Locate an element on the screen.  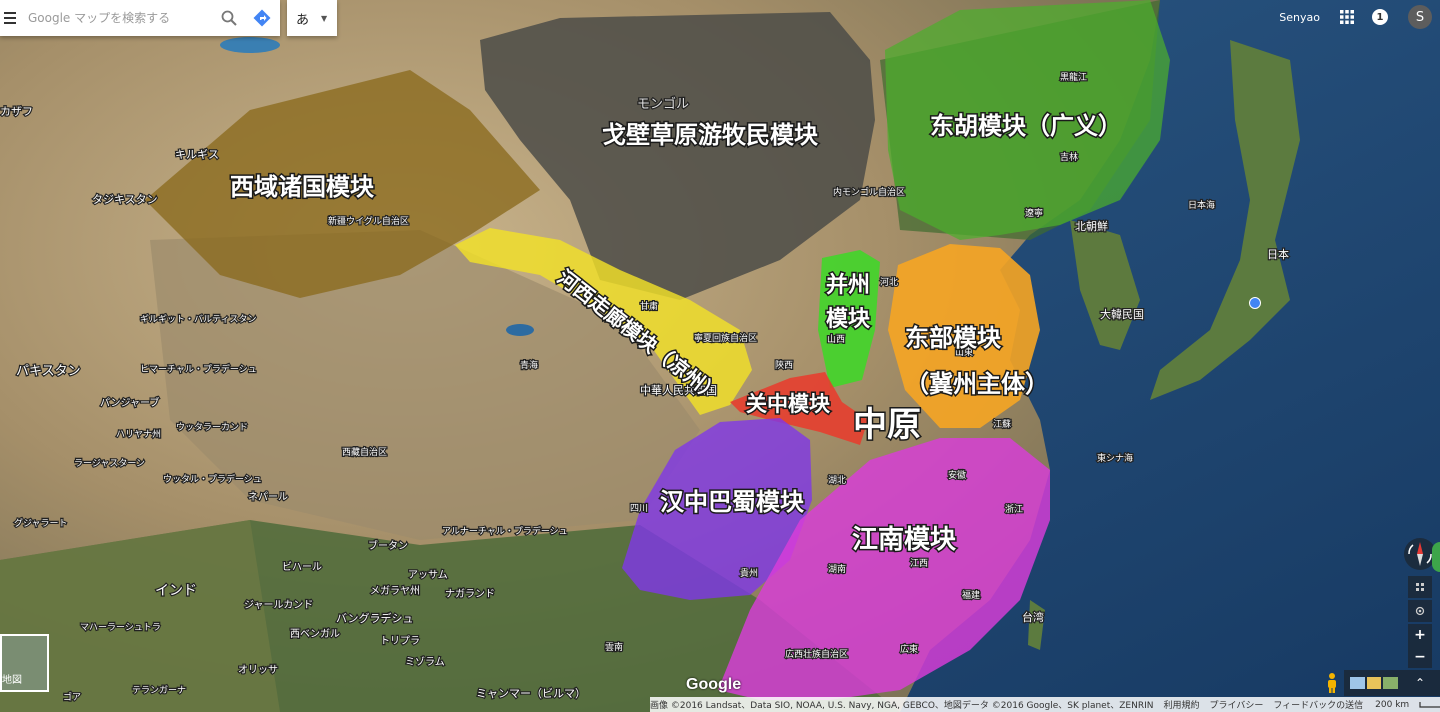
scale-bar-icon is located at coordinates (1429, 704).